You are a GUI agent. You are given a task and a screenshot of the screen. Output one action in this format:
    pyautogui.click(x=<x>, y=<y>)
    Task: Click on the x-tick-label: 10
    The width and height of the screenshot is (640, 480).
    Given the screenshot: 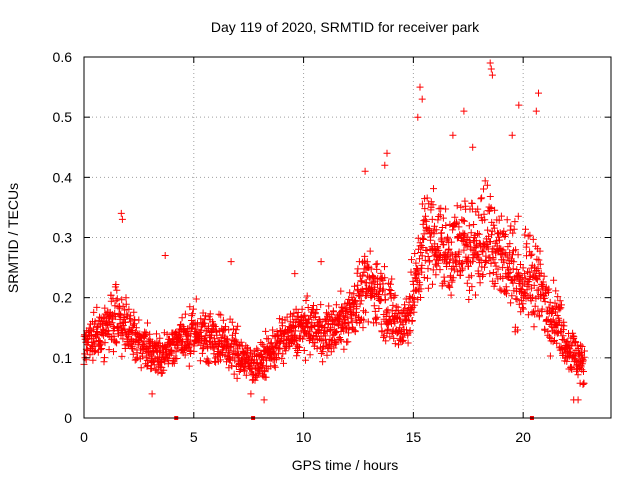 What is the action you would take?
    pyautogui.click(x=304, y=437)
    